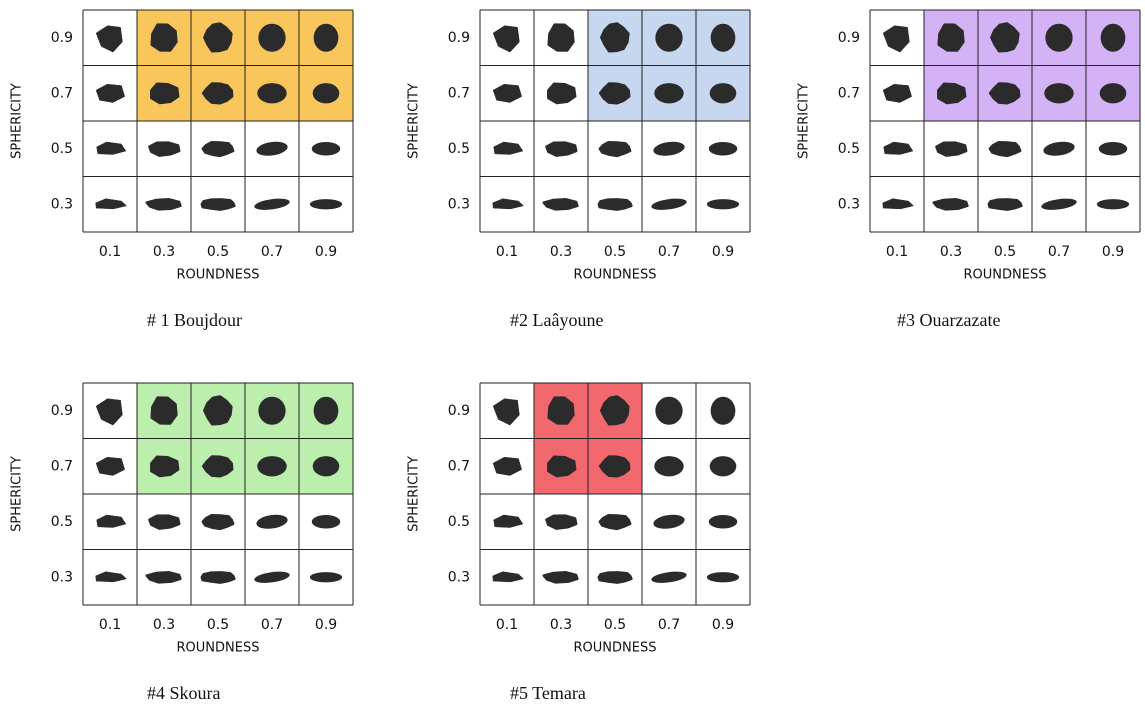 Image resolution: width=1145 pixels, height=704 pixels. Describe the element at coordinates (556, 320) in the screenshot. I see `panel-caption: #2 Laâyoune` at that location.